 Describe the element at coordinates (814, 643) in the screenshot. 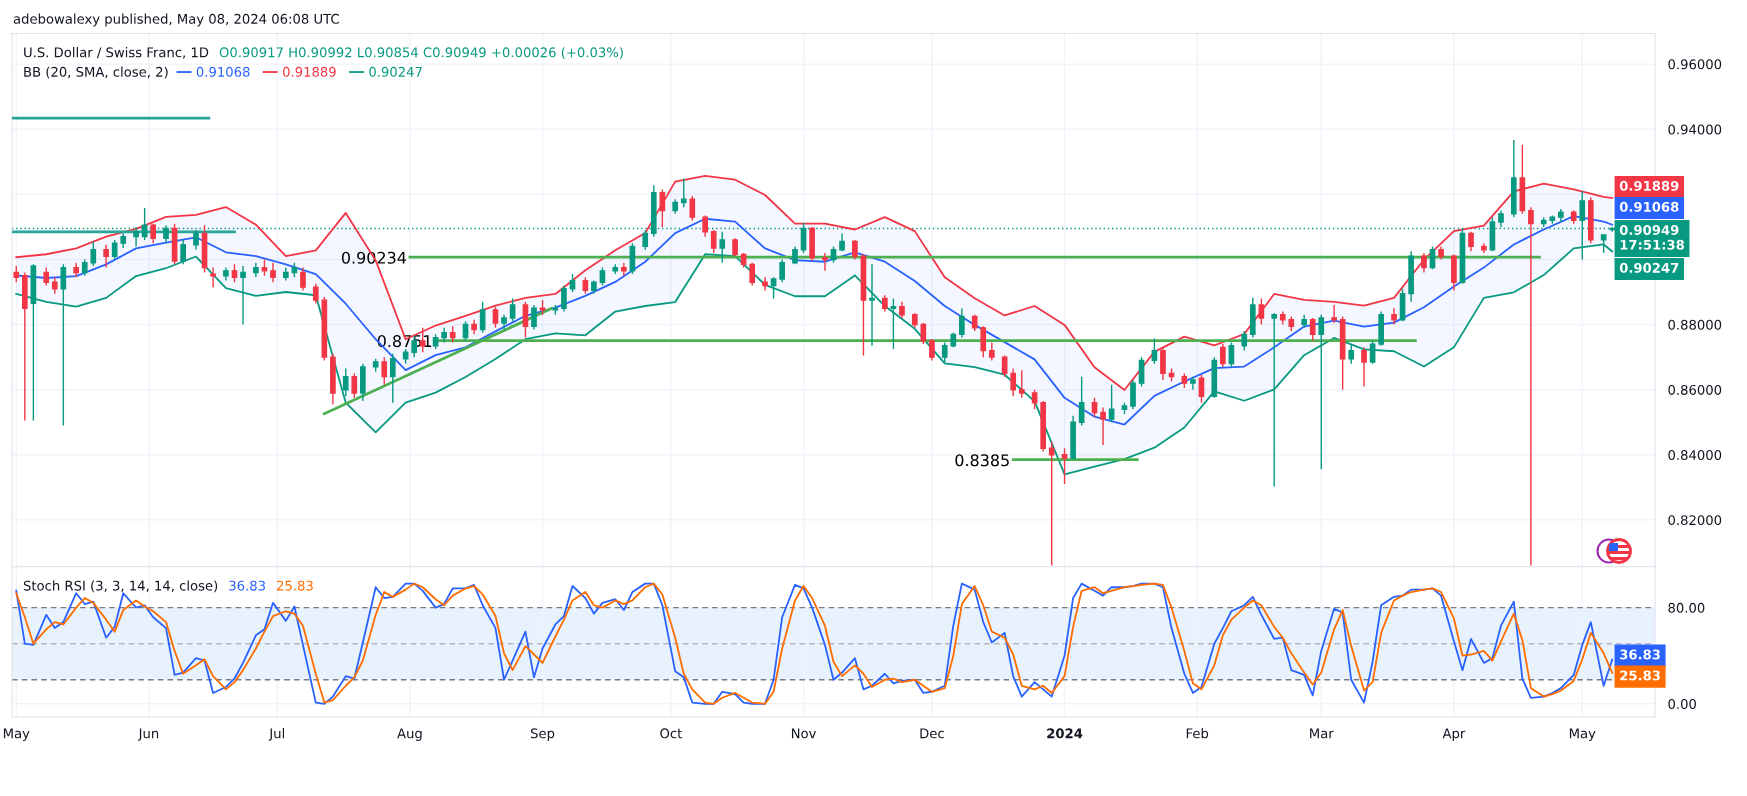

I see `line-series` at that location.